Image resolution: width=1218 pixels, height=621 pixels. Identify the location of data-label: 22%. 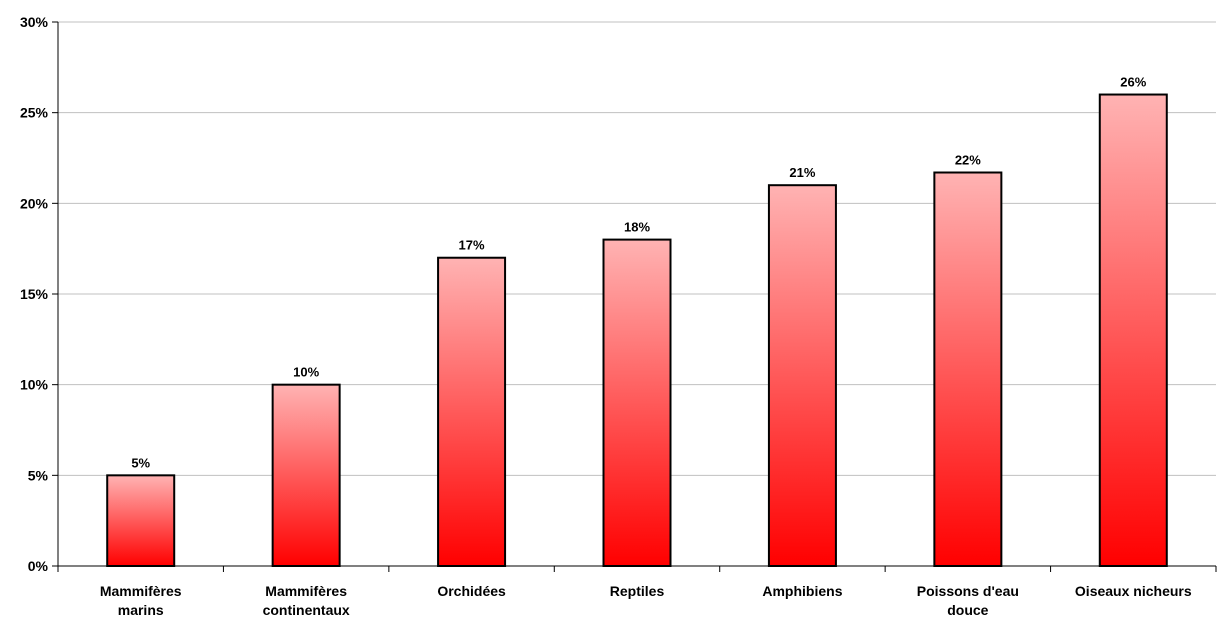
(968, 160).